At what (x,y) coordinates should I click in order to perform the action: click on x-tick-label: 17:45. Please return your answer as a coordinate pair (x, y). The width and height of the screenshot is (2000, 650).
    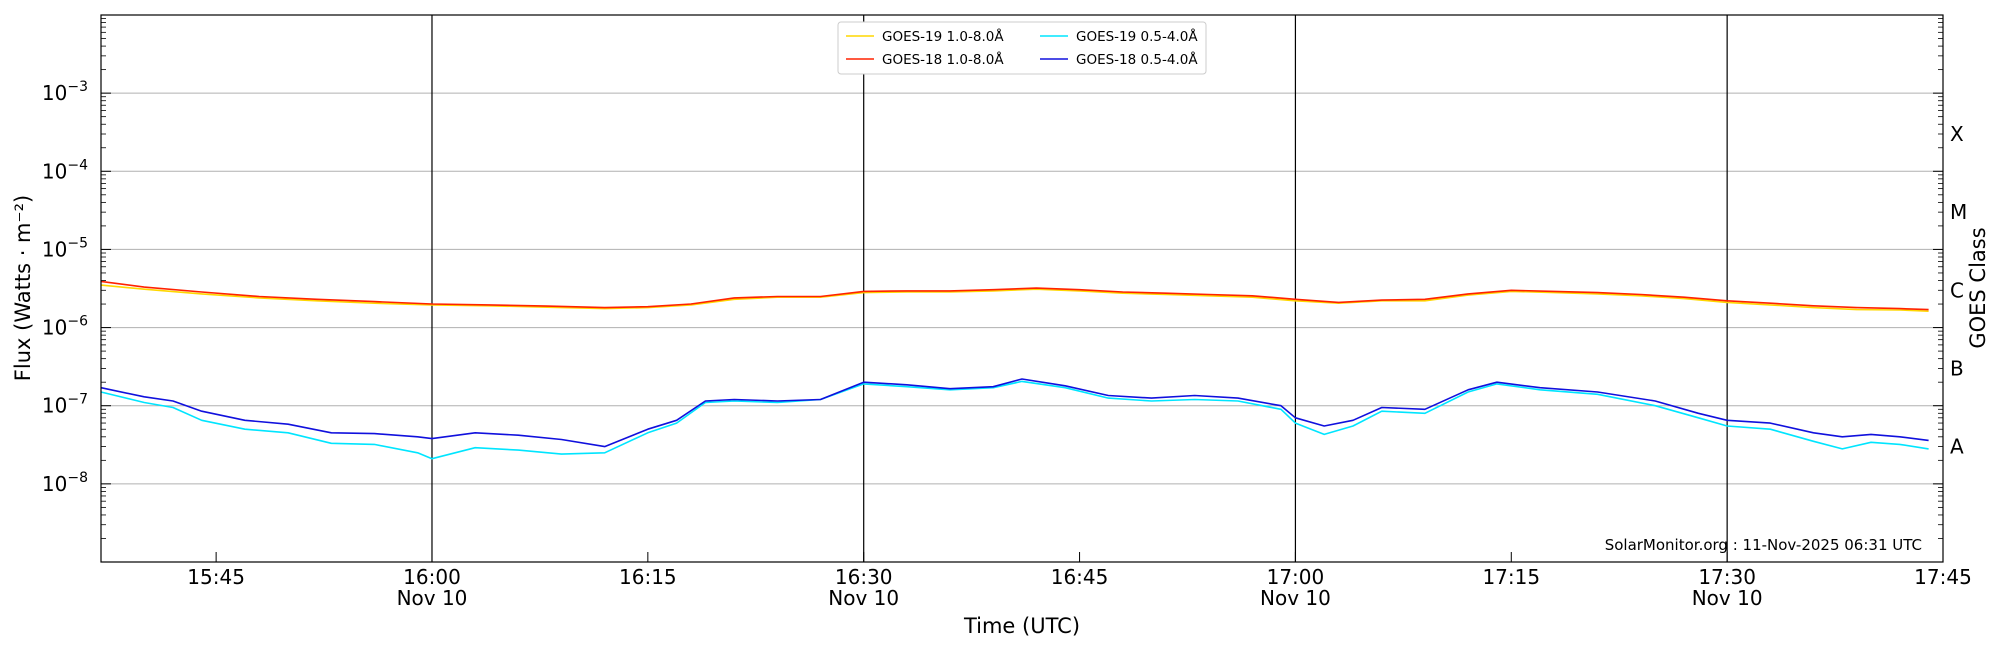
    Looking at the image, I should click on (1943, 577).